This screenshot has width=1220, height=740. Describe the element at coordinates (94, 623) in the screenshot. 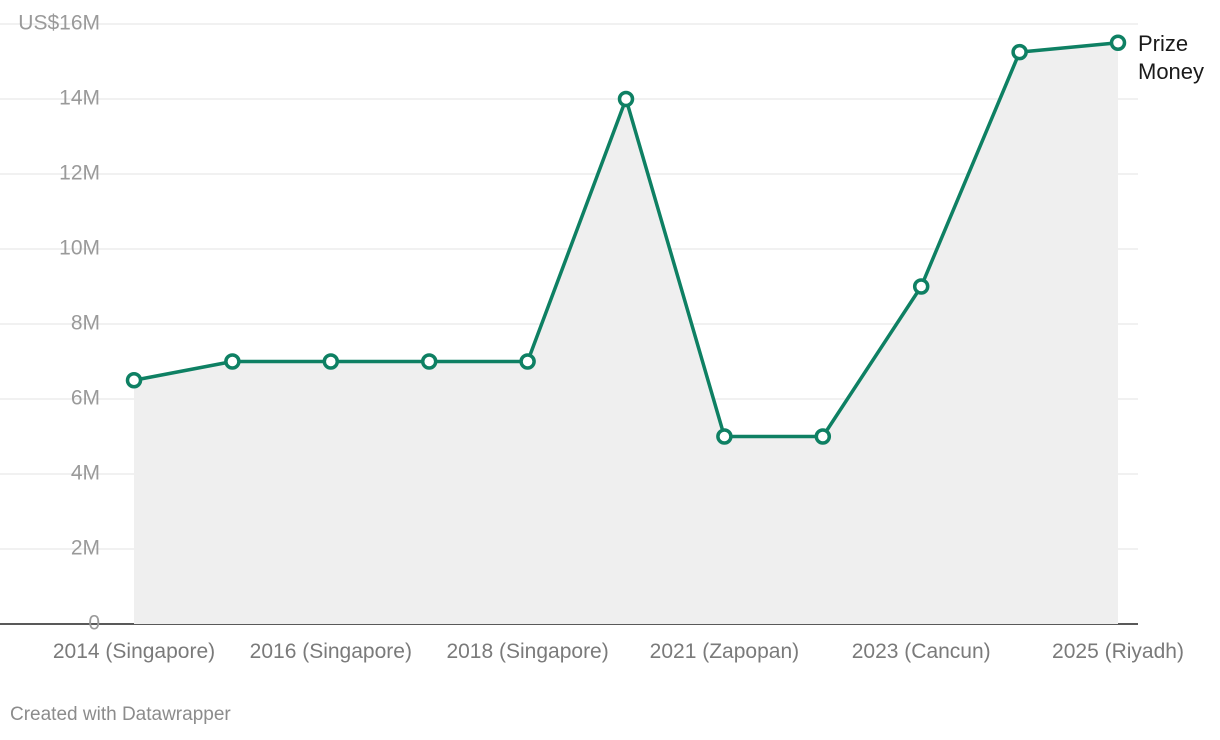

I see `y-tick-label: 0` at that location.